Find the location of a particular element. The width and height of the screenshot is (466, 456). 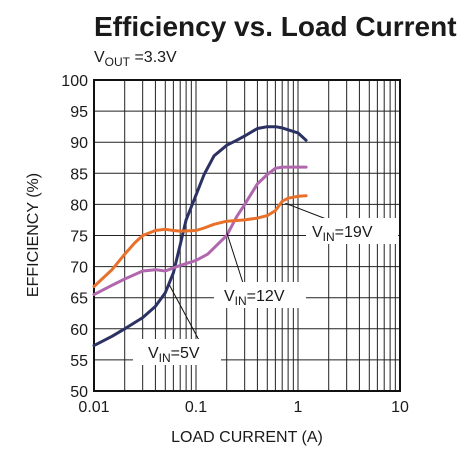

series-label-2: VIN=19V is located at coordinates (342, 234).